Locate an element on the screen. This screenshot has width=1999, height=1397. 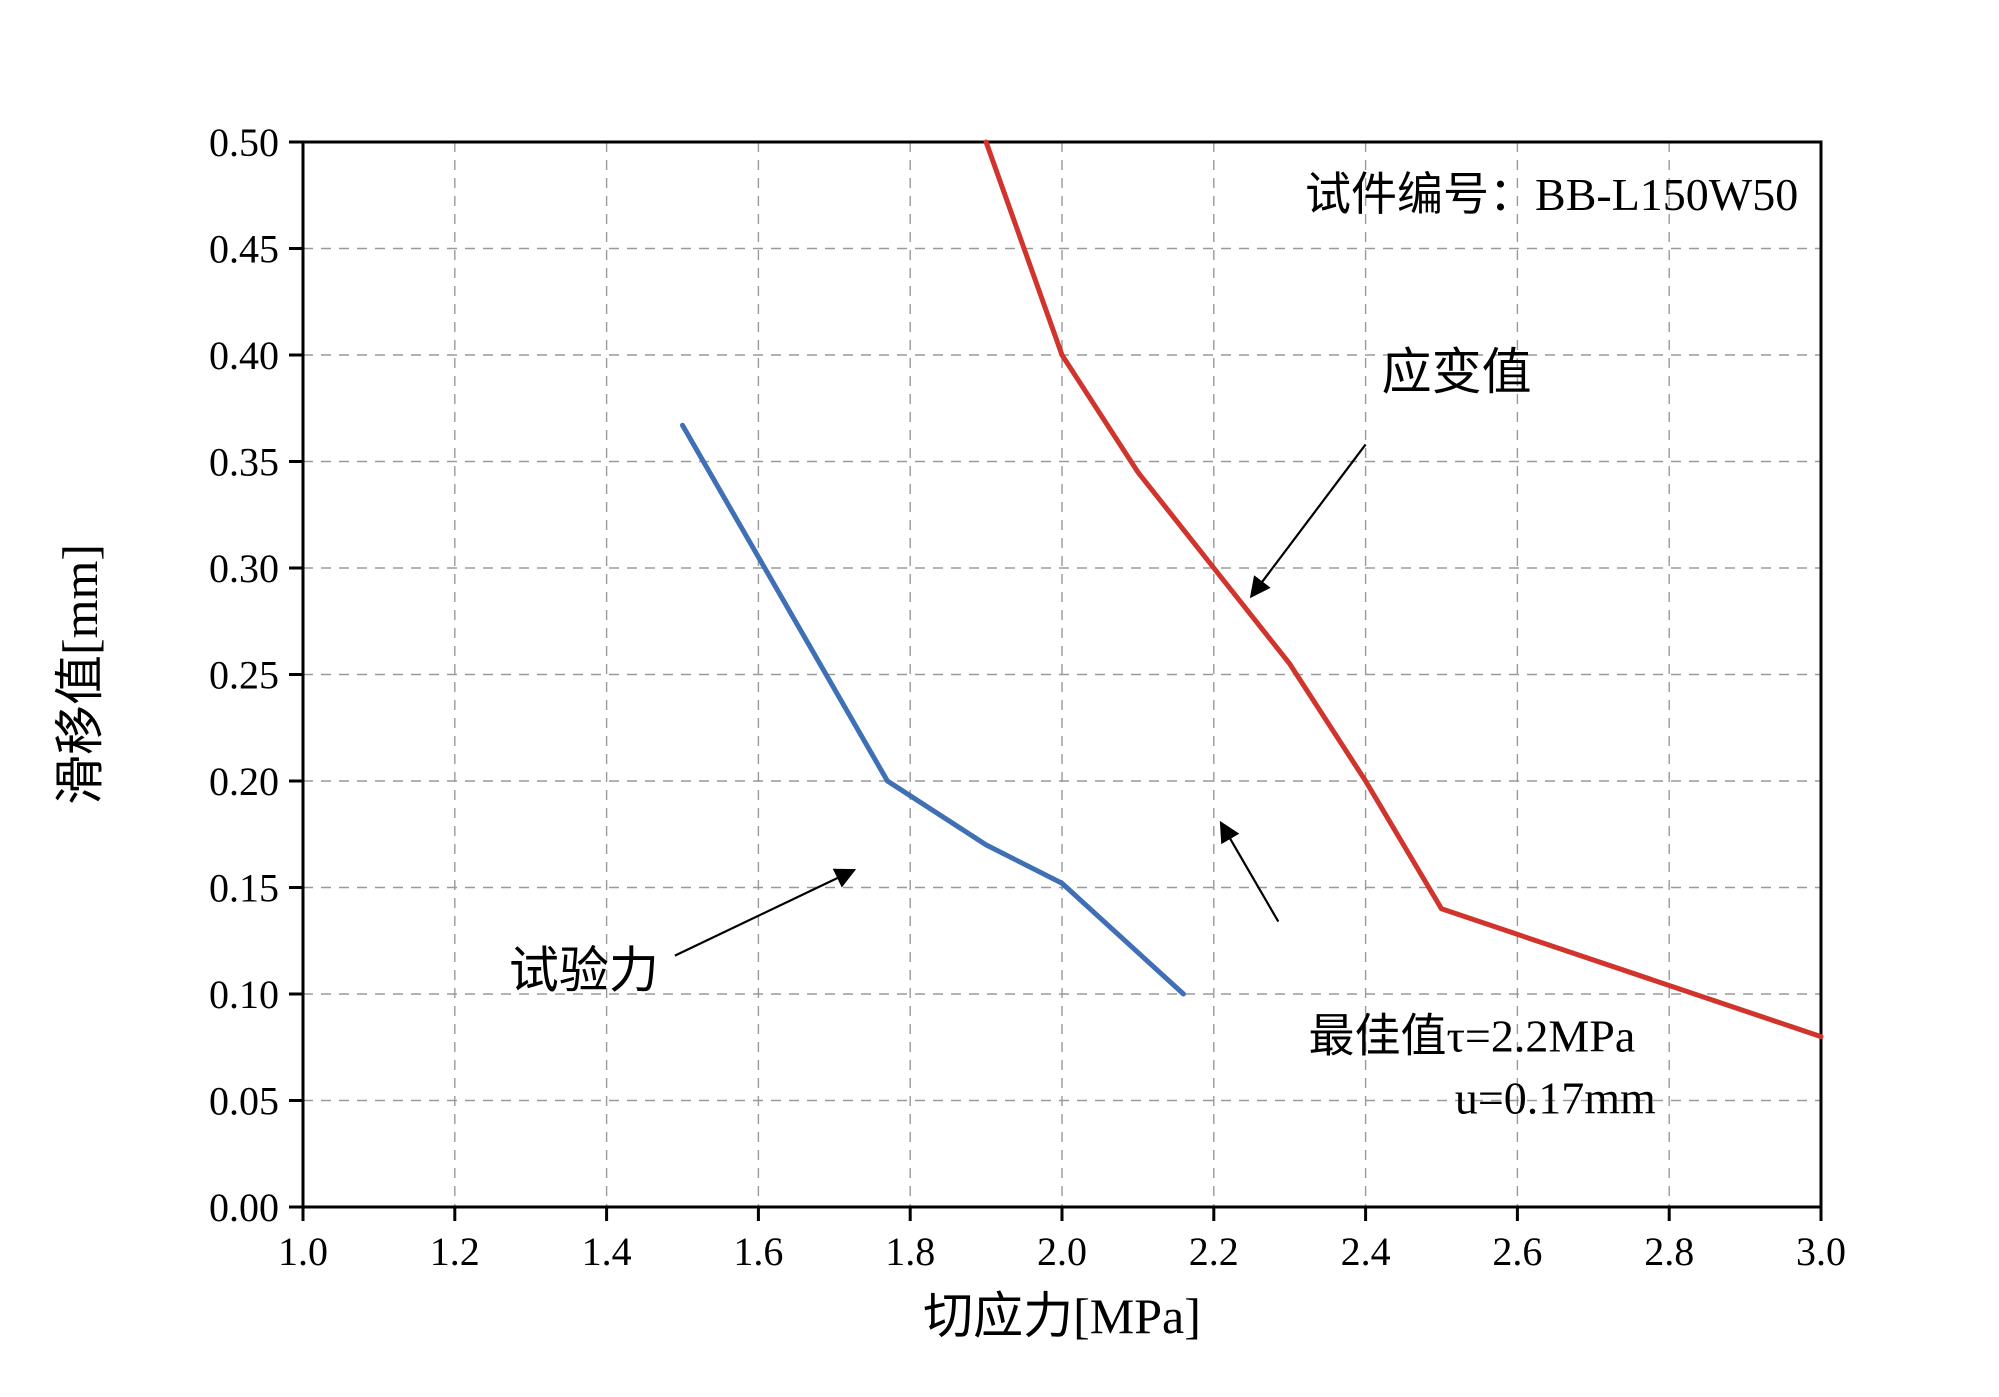
y-tick-label: 0.05 is located at coordinates (244, 1101).